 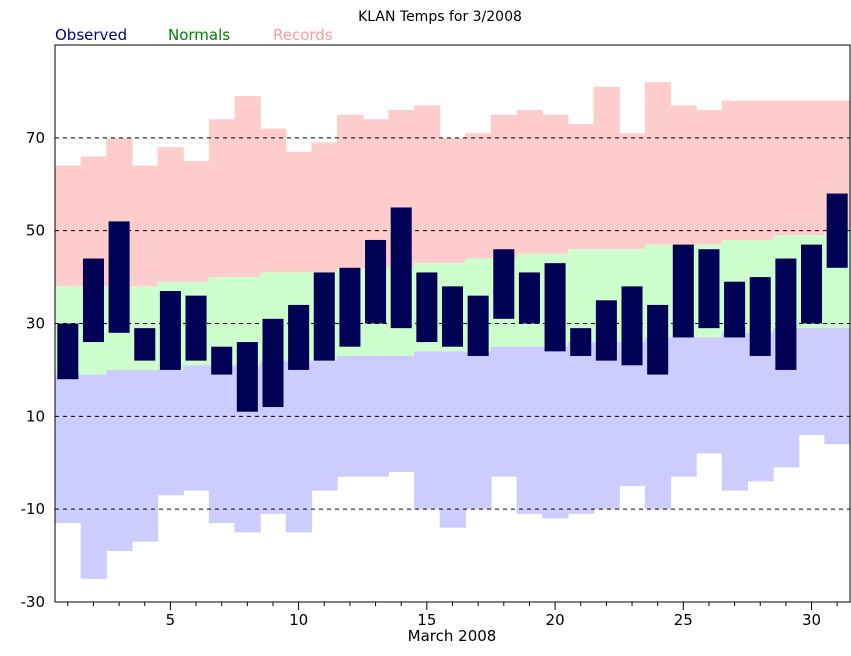 What do you see at coordinates (35, 231) in the screenshot?
I see `y-tick-label: 50` at bounding box center [35, 231].